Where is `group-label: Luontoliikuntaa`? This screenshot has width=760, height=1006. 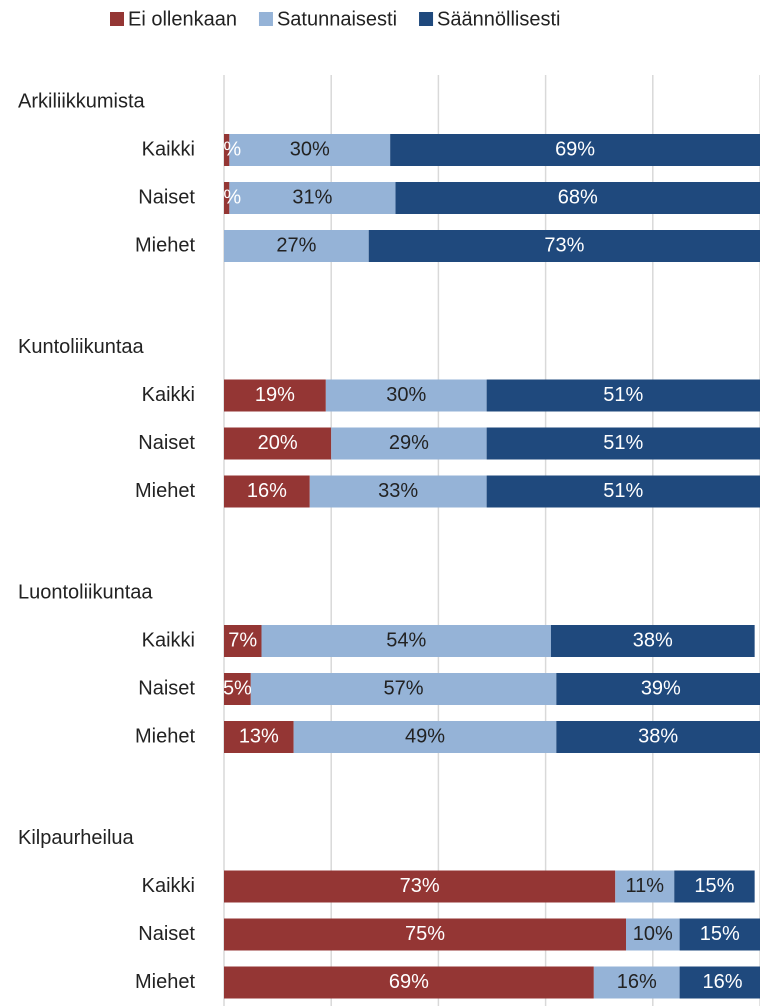 group-label: Luontoliikuntaa is located at coordinates (85, 592).